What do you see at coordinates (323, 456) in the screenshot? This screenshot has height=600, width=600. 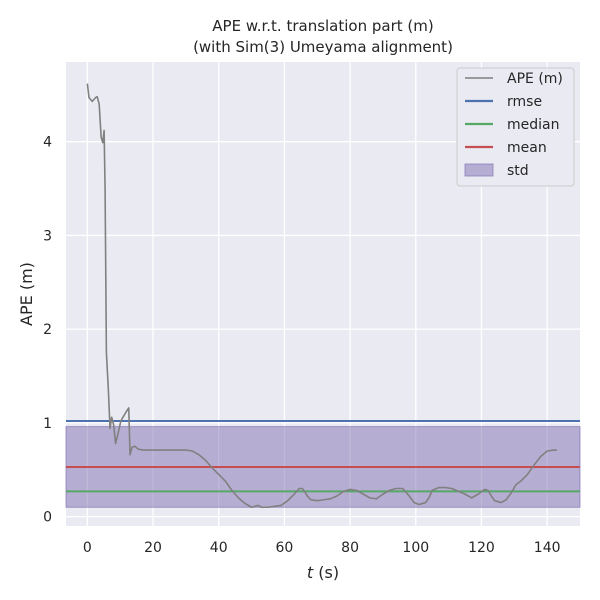 I see `statistic-lines` at bounding box center [323, 456].